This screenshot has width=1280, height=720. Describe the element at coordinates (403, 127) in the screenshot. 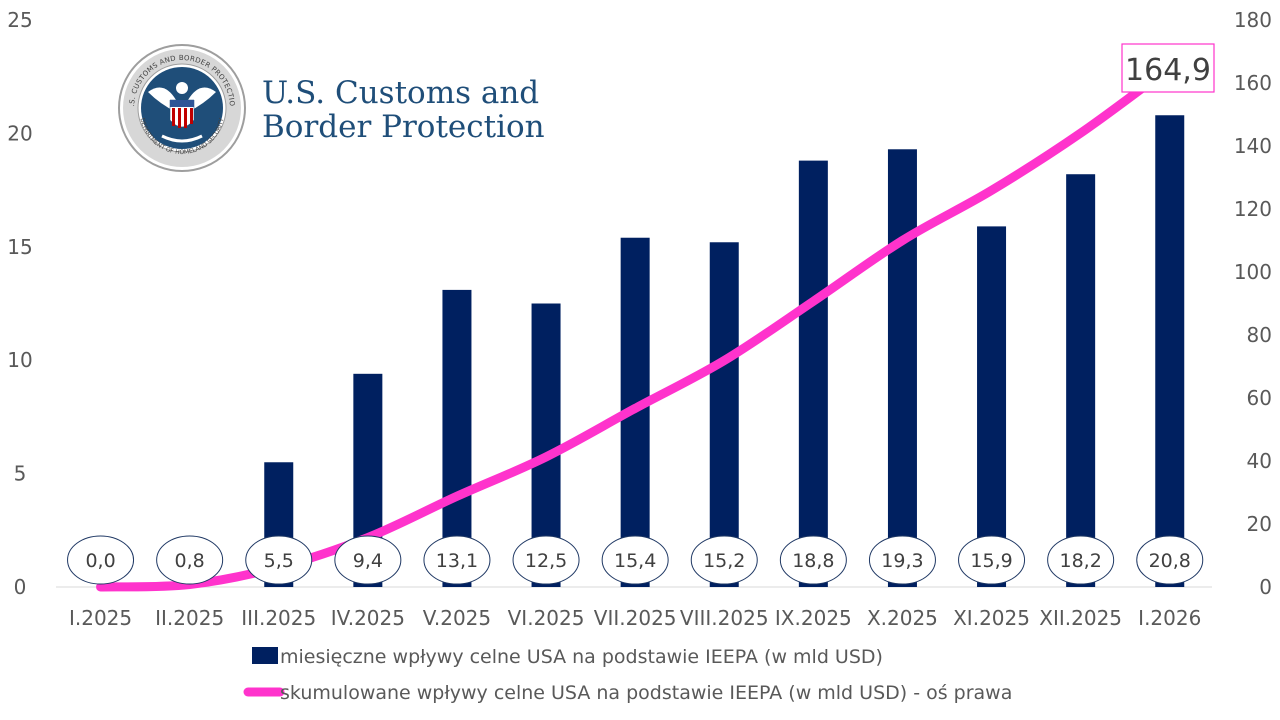

I see `logo-title-line2: Border Protection` at that location.